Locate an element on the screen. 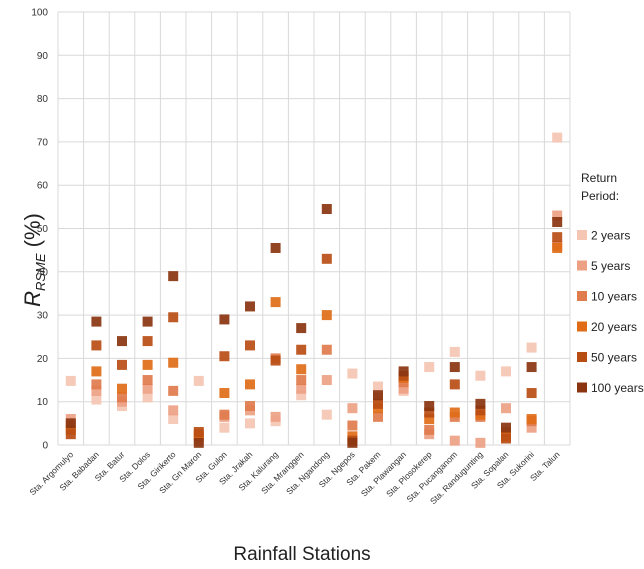 The height and width of the screenshot is (569, 644). y-tick-label: 70 is located at coordinates (43, 142).